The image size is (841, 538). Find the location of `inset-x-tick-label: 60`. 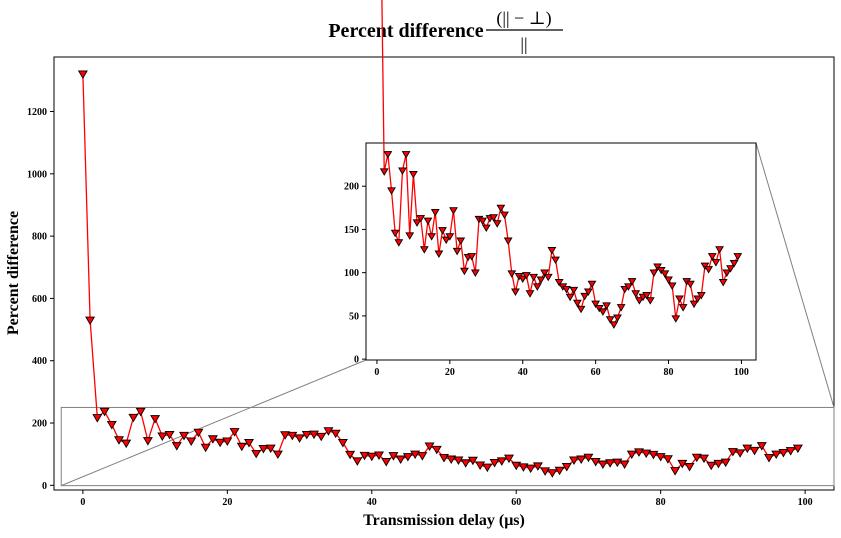

inset-x-tick-label: 60 is located at coordinates (596, 372).